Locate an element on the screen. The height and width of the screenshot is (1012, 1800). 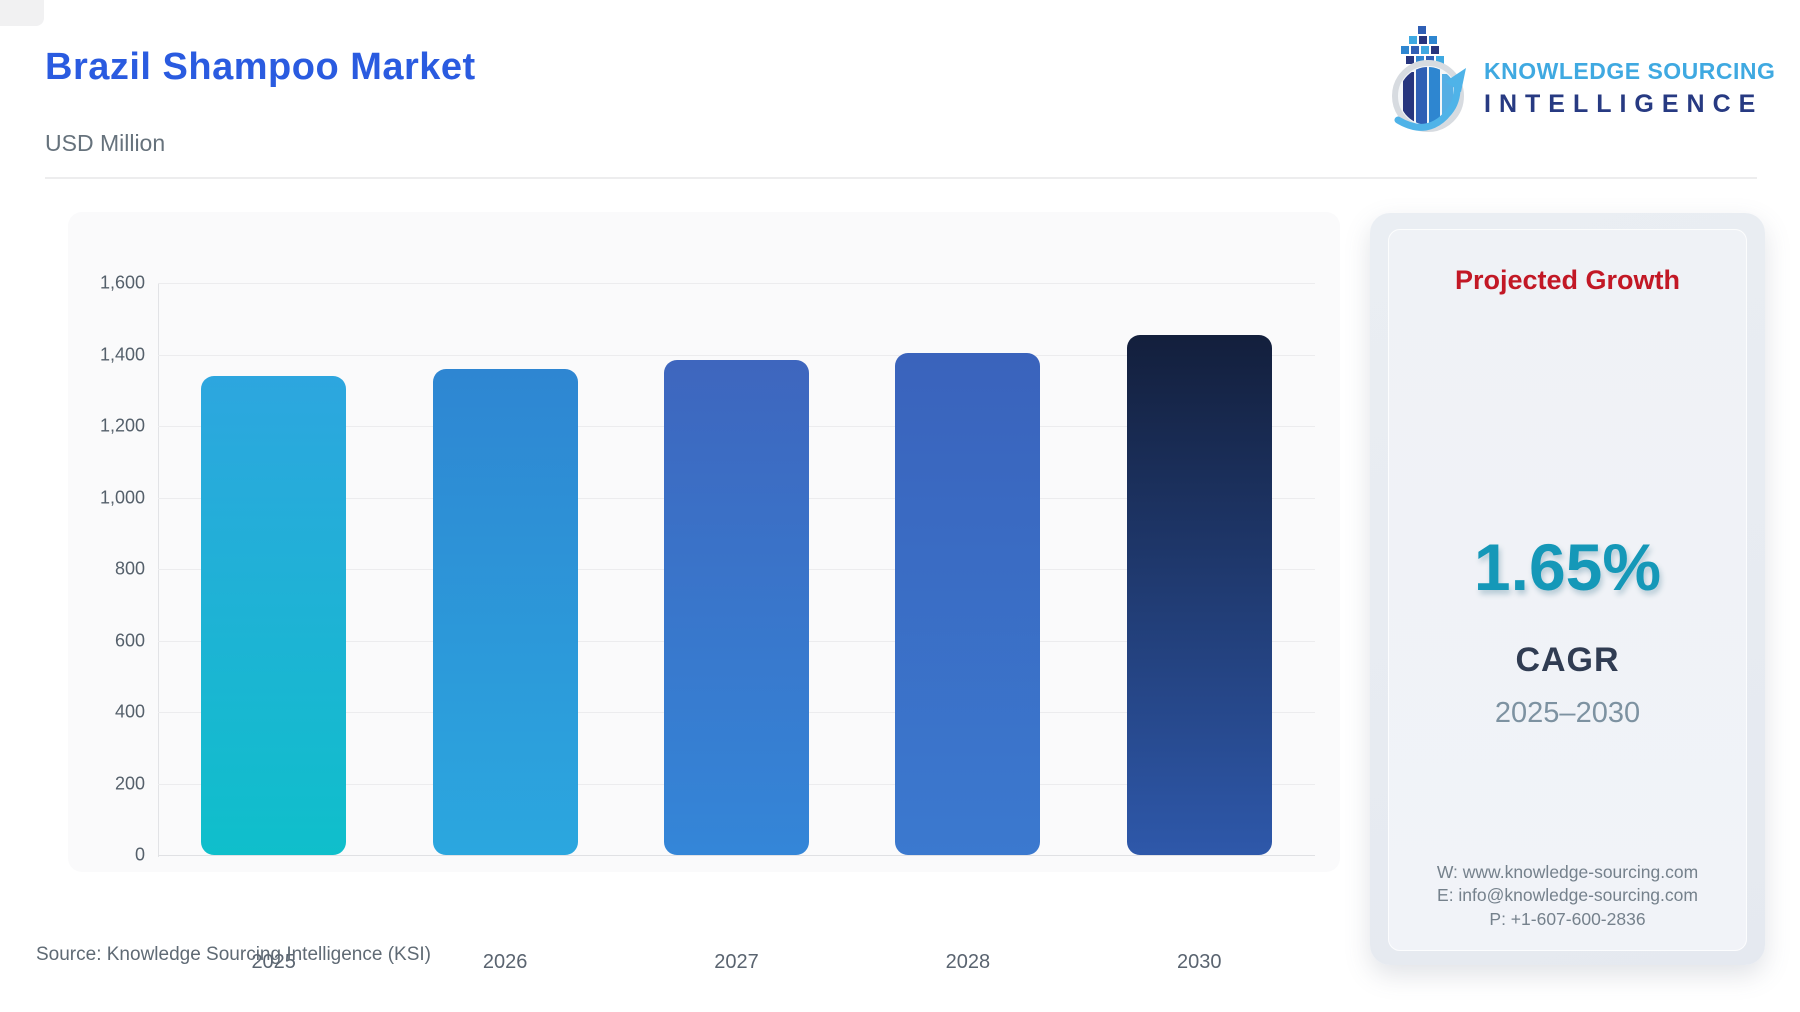
logo-name-line1: KNOWLEDGE SOURCING is located at coordinates (1630, 71).